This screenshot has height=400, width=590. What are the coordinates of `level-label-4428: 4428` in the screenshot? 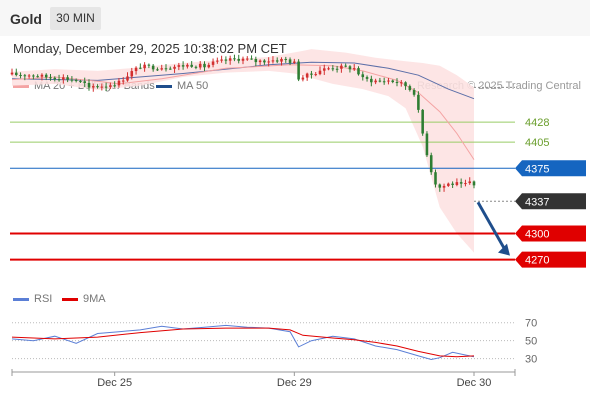 It's located at (537, 123).